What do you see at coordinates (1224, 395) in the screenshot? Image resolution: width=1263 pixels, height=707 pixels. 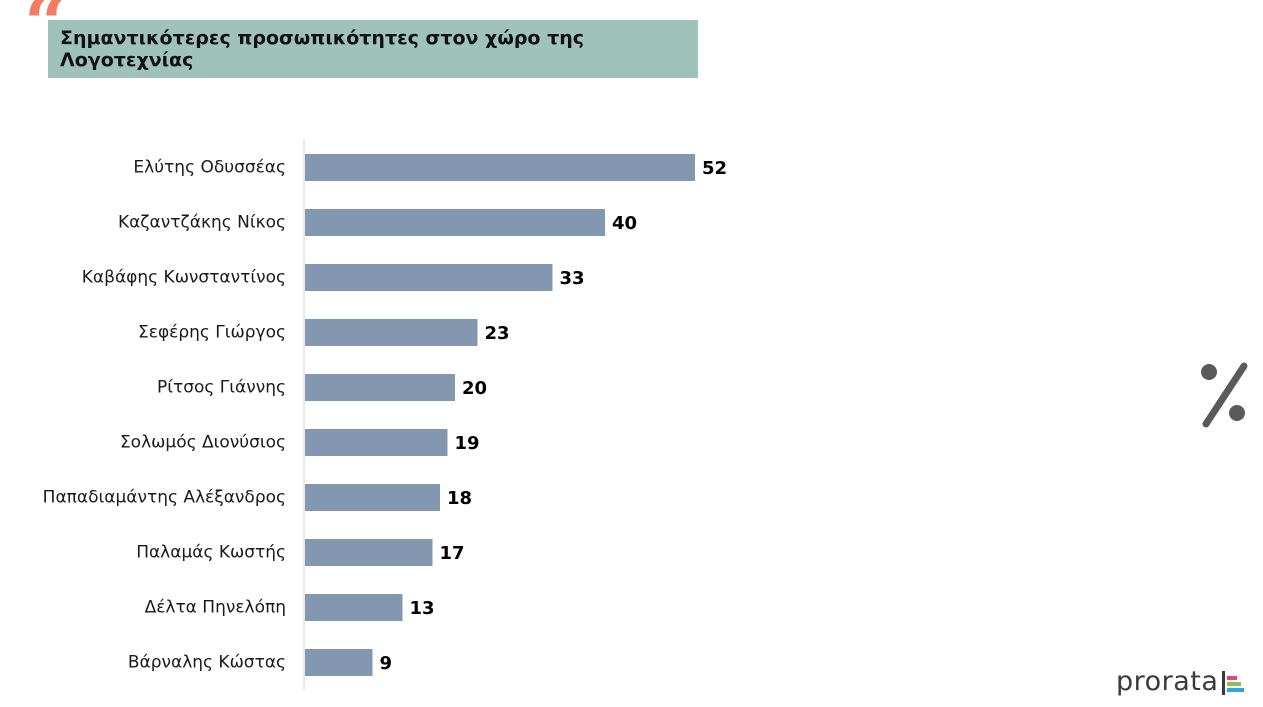 I see `percent-icon` at bounding box center [1224, 395].